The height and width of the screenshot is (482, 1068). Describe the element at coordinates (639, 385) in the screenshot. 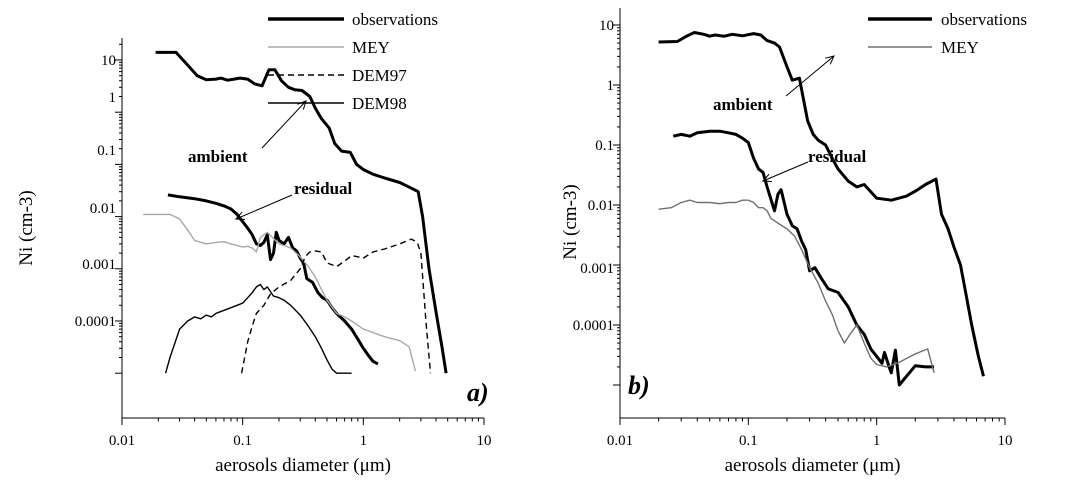

I see `panel-label: b)` at that location.